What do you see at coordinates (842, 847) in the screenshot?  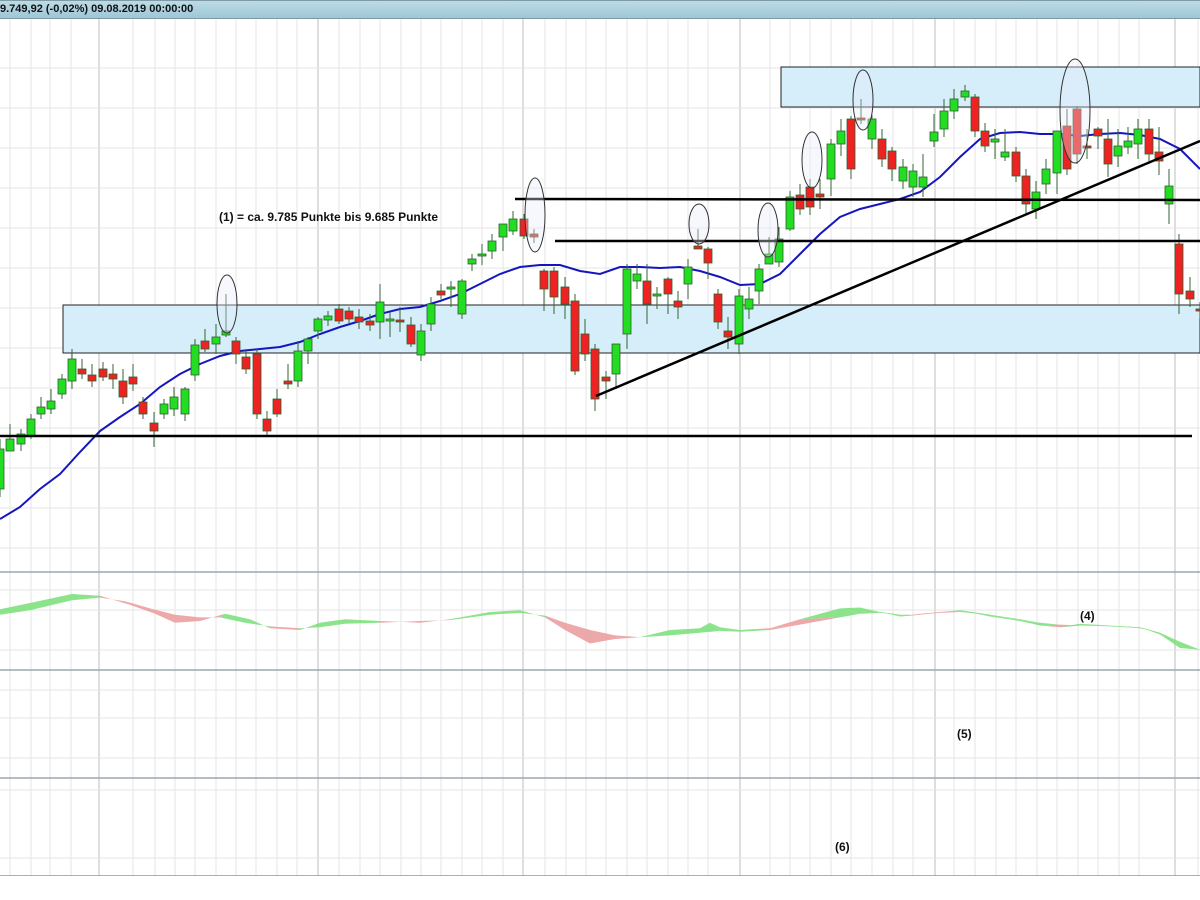 I see `label-stoch-6: (6)` at bounding box center [842, 847].